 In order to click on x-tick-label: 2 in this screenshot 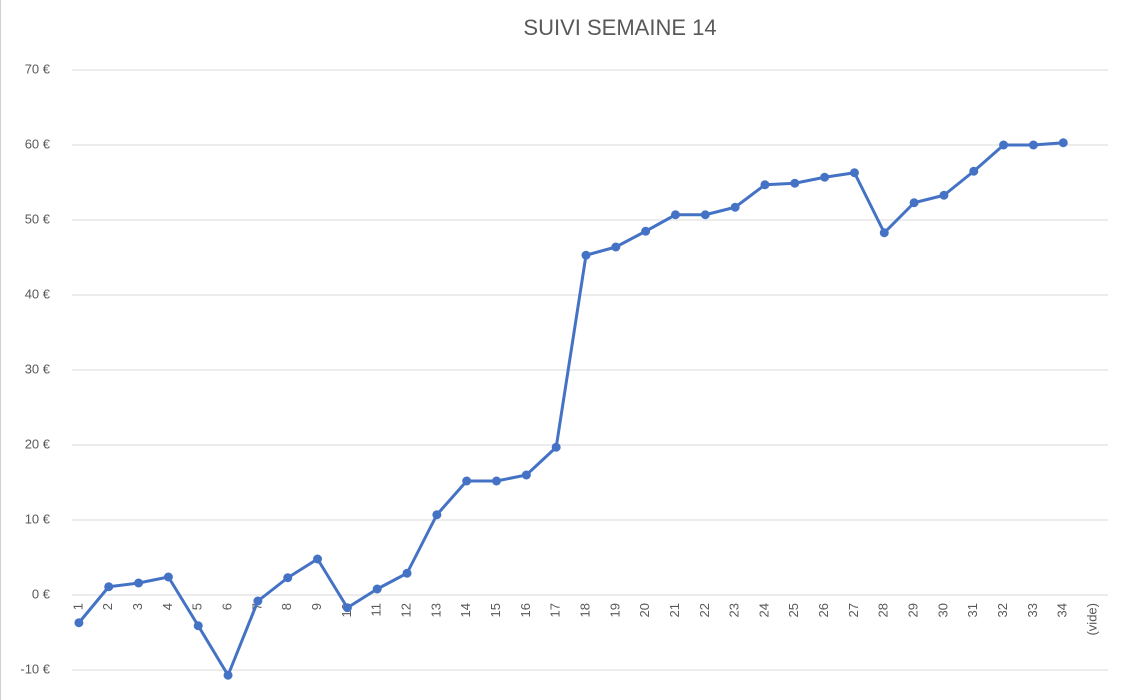, I will do `click(107, 606)`.